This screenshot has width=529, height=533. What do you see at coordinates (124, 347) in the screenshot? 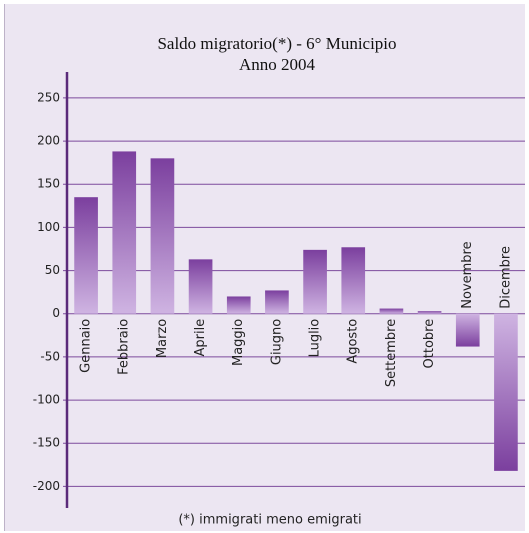
I see `x-tick-label: Febbraio` at bounding box center [124, 347].